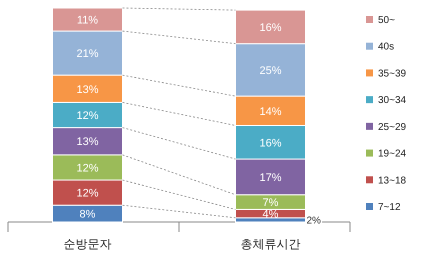 This screenshot has height=261, width=432. Describe the element at coordinates (87, 20) in the screenshot. I see `data-label: 11%` at that location.